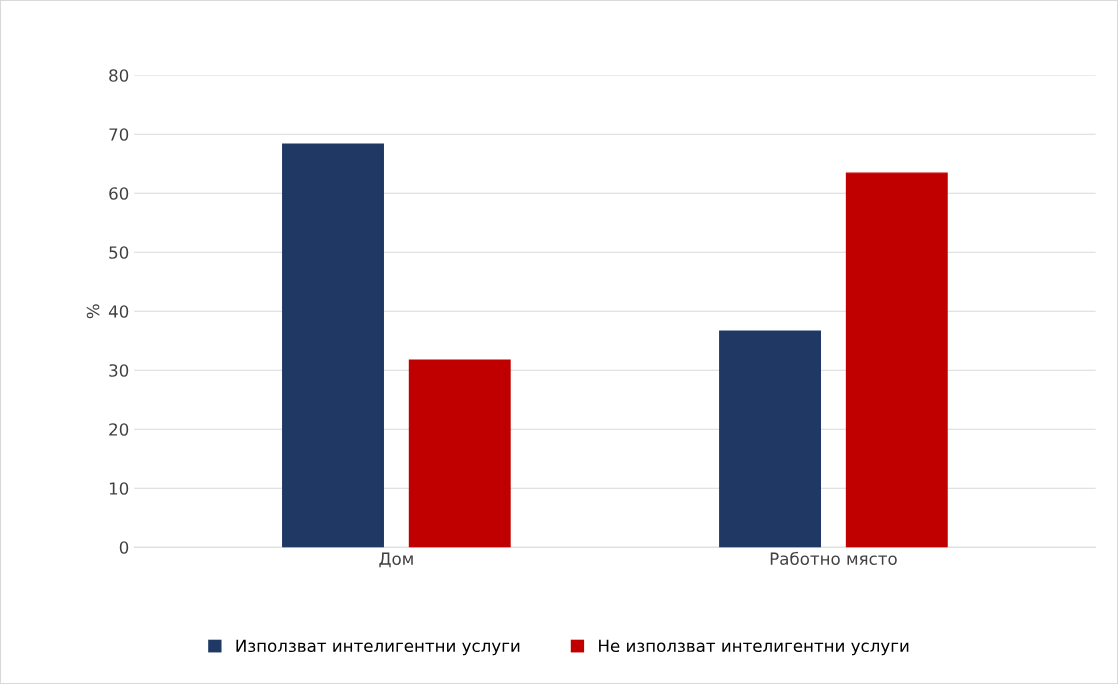 The image size is (1118, 684). What do you see at coordinates (119, 488) in the screenshot?
I see `y-tick-label: 10` at bounding box center [119, 488].